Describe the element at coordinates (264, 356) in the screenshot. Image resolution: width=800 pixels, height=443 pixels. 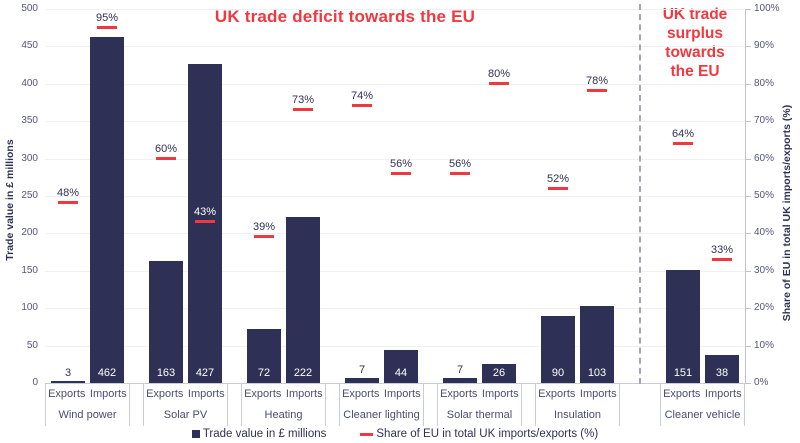
I see `bar-exports-heating` at that location.